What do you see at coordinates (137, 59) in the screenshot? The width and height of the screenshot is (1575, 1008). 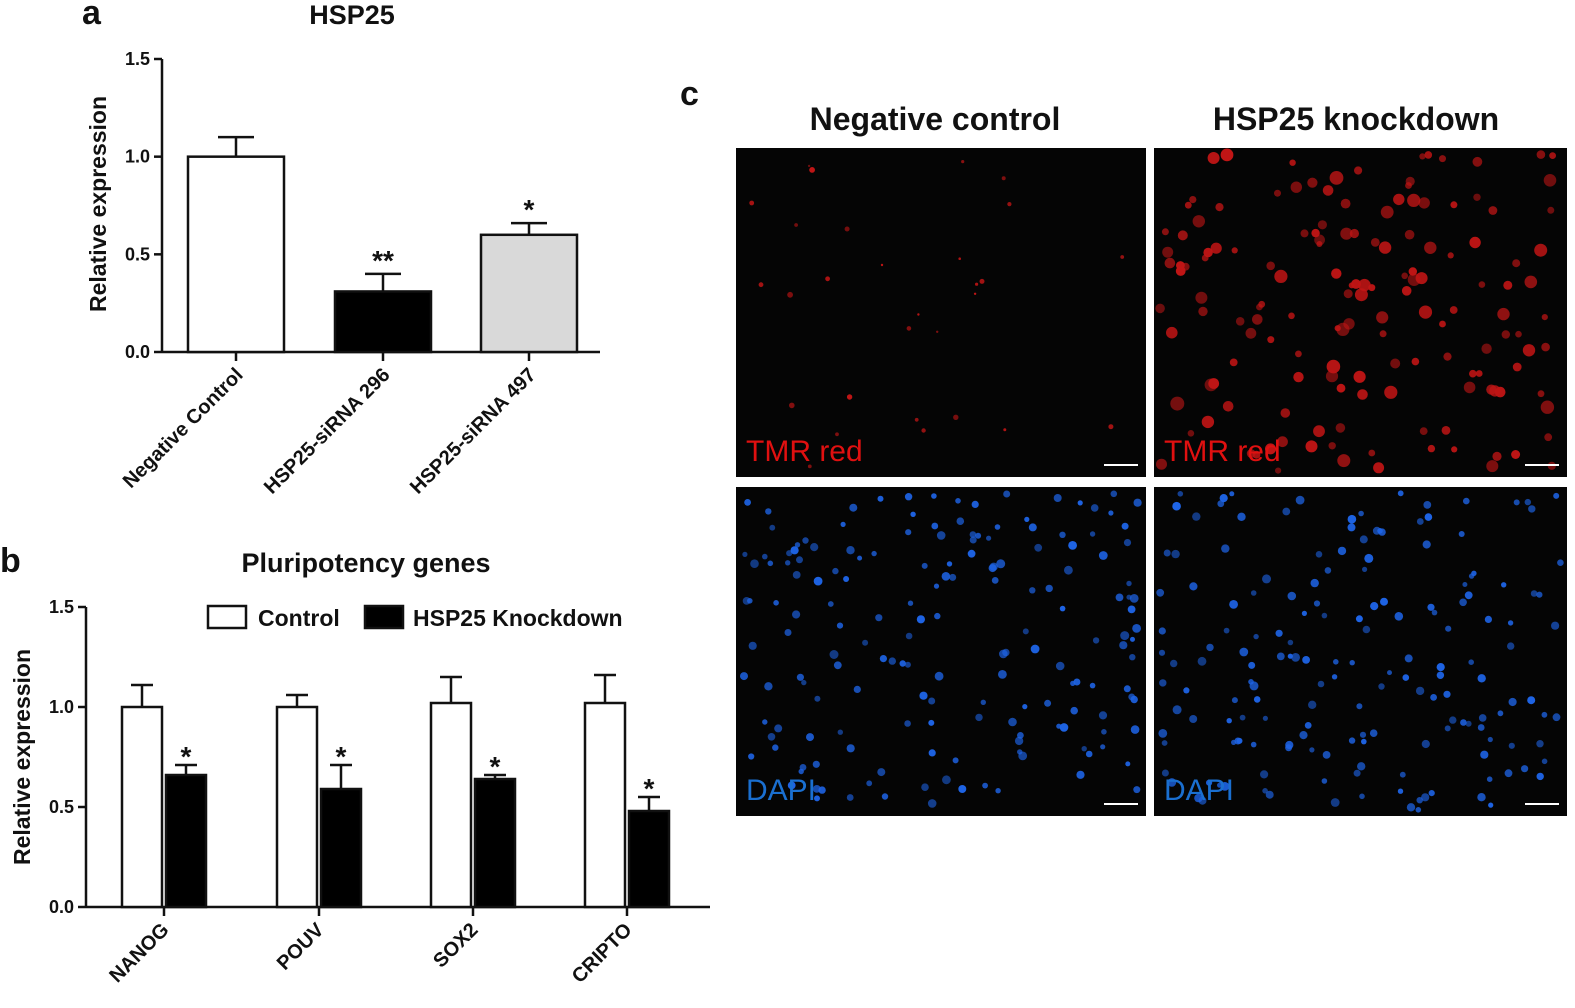 I see `panel-a-y-tick-label: 1.5` at bounding box center [137, 59].